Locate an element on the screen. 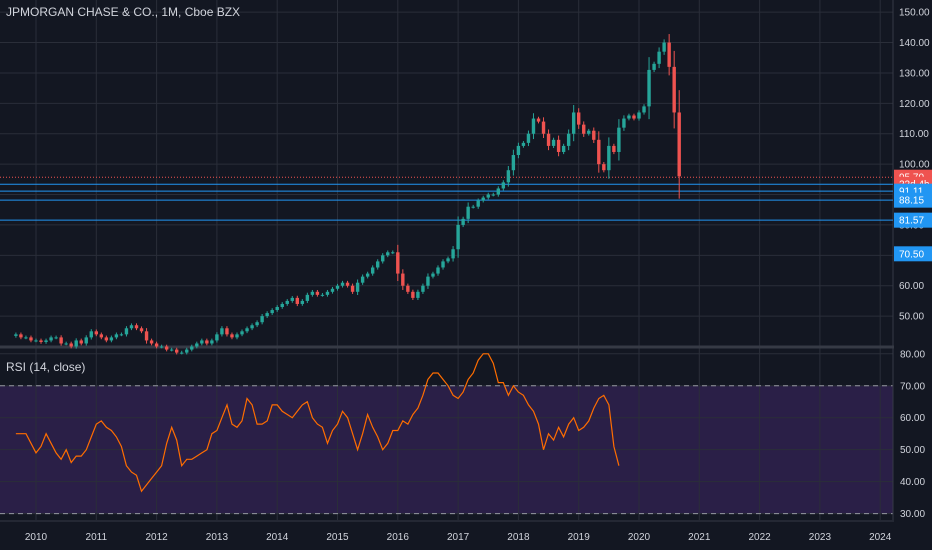 This screenshot has width=932, height=550. rsi-tick-label: 70.00 is located at coordinates (912, 386).